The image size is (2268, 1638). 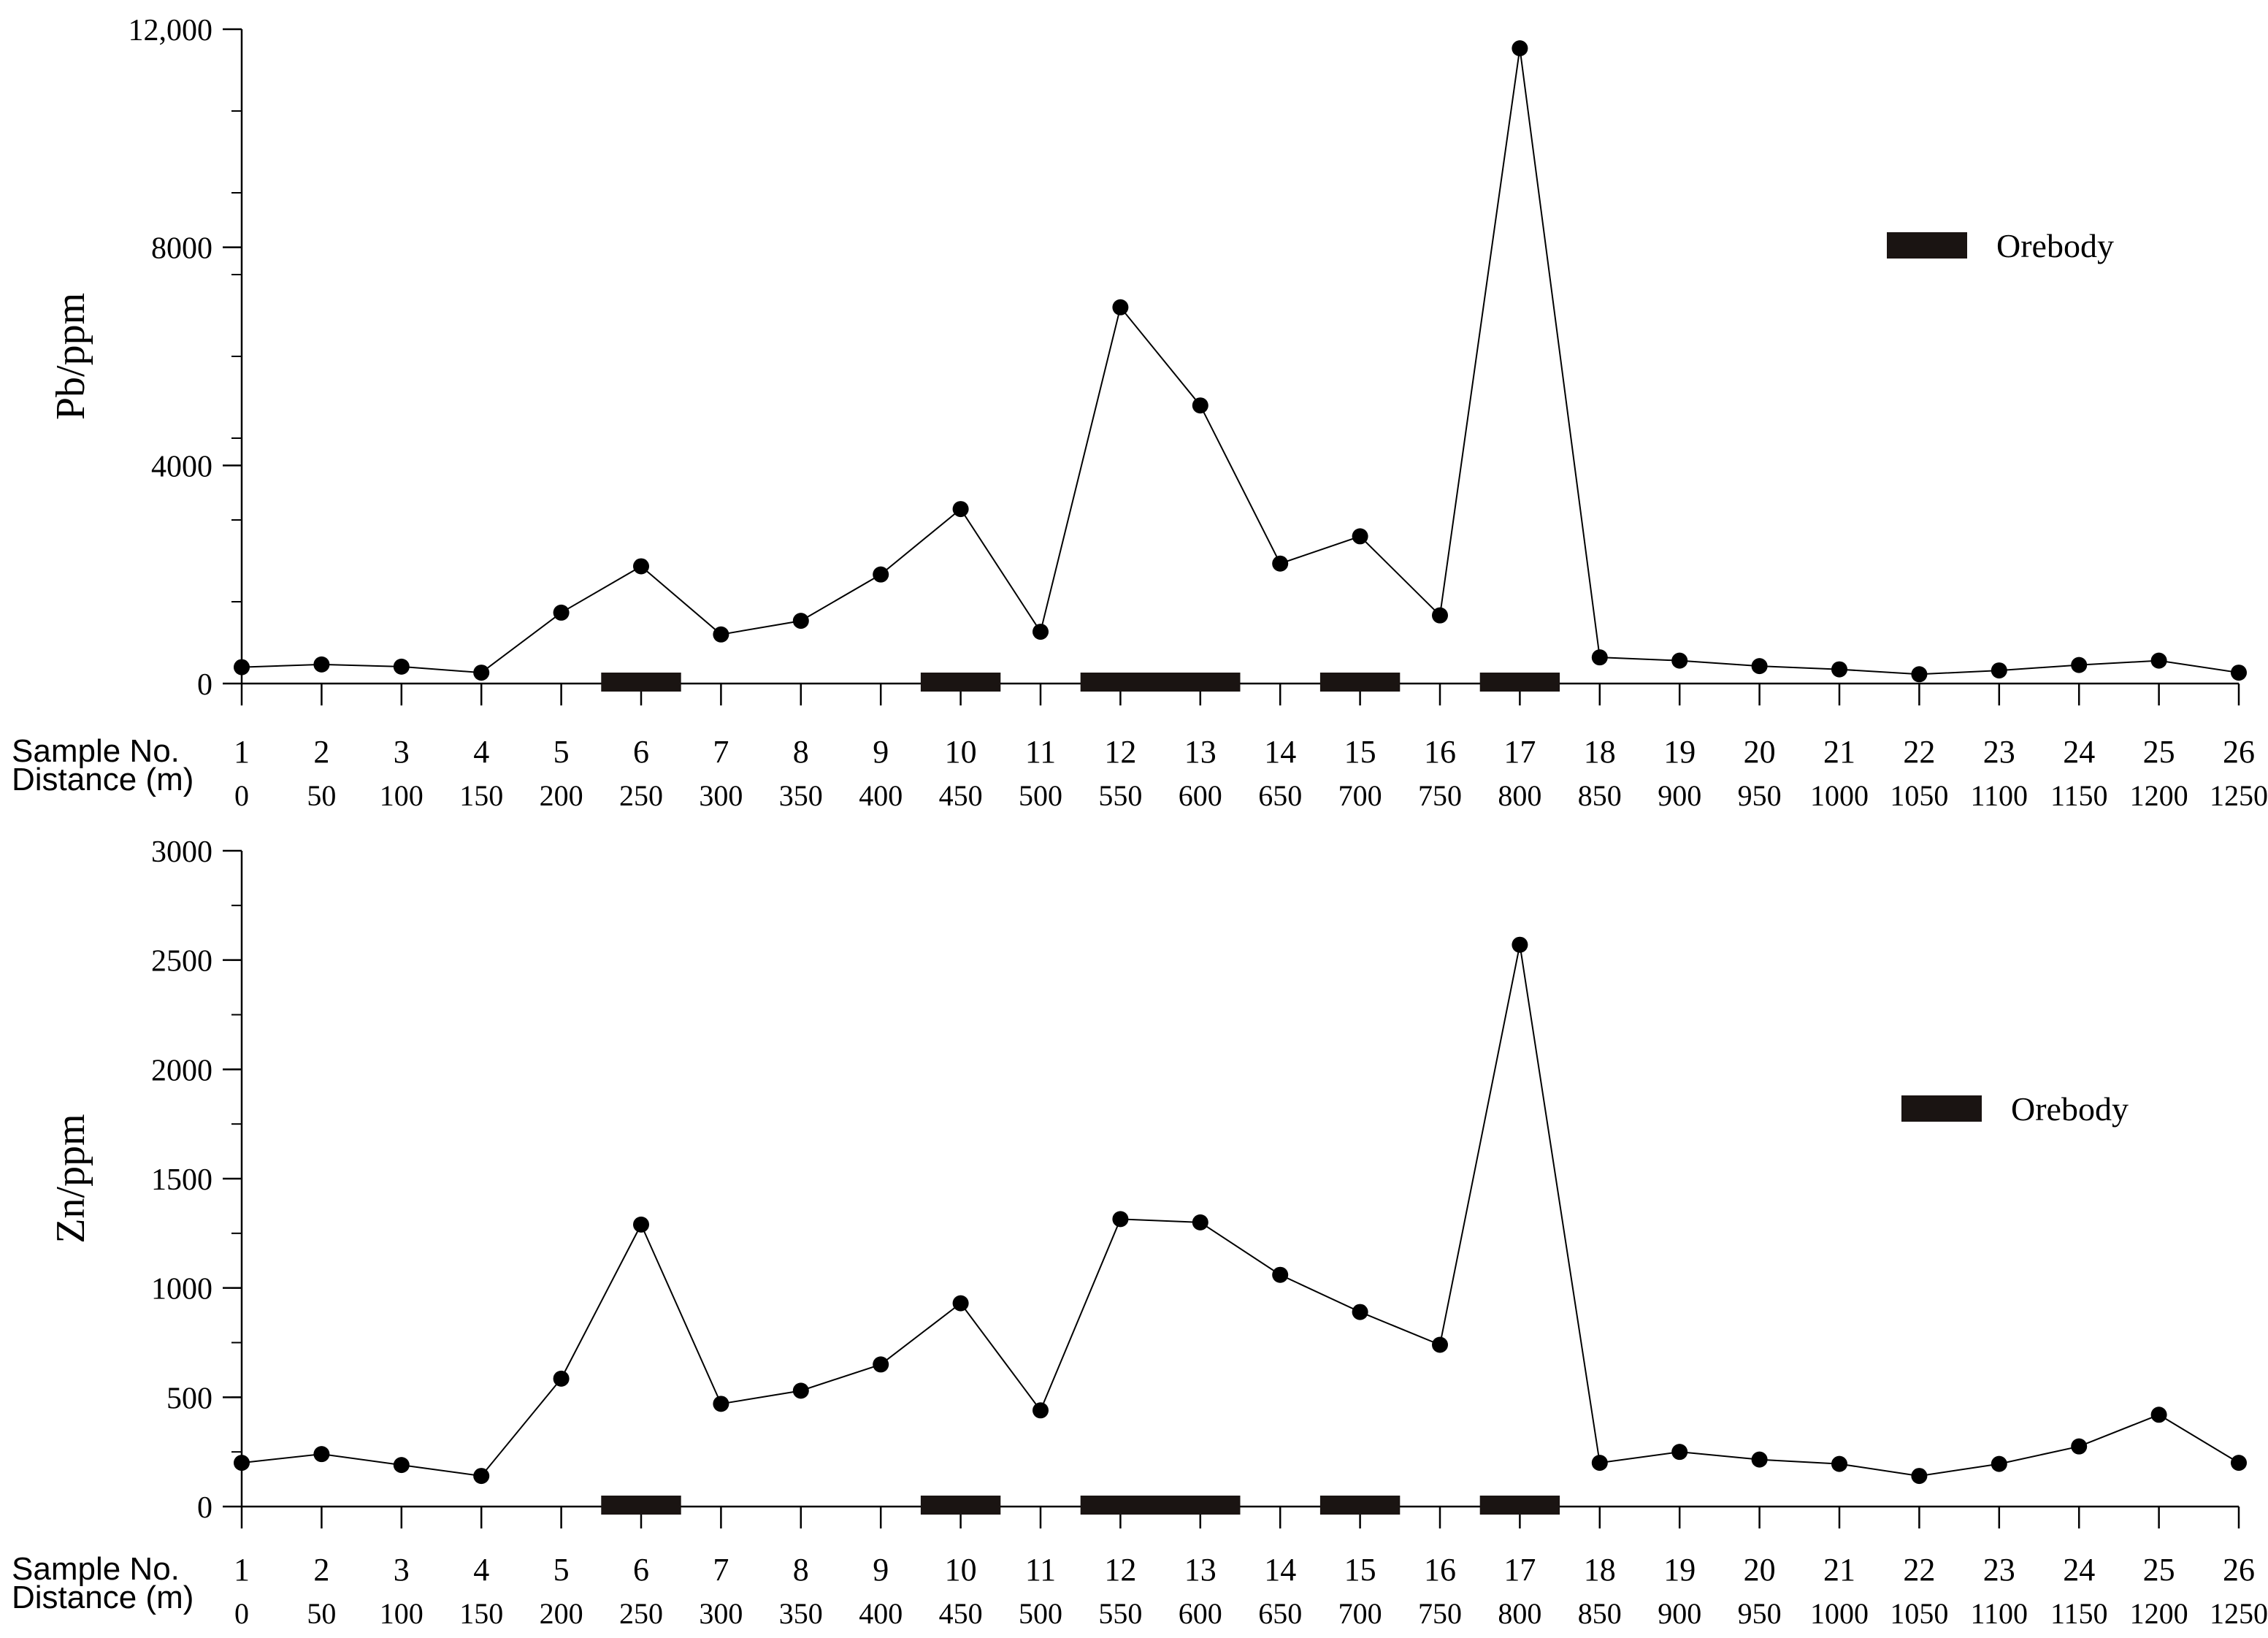 What do you see at coordinates (1600, 1613) in the screenshot?
I see `distance-label: 850` at bounding box center [1600, 1613].